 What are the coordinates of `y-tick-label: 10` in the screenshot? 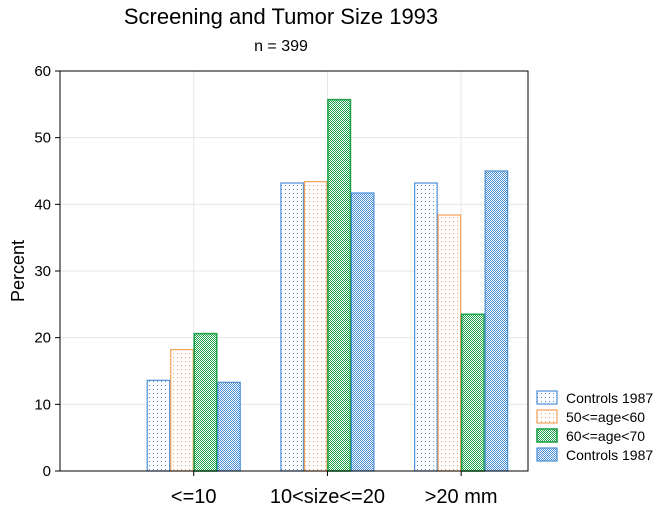 It's located at (42, 404).